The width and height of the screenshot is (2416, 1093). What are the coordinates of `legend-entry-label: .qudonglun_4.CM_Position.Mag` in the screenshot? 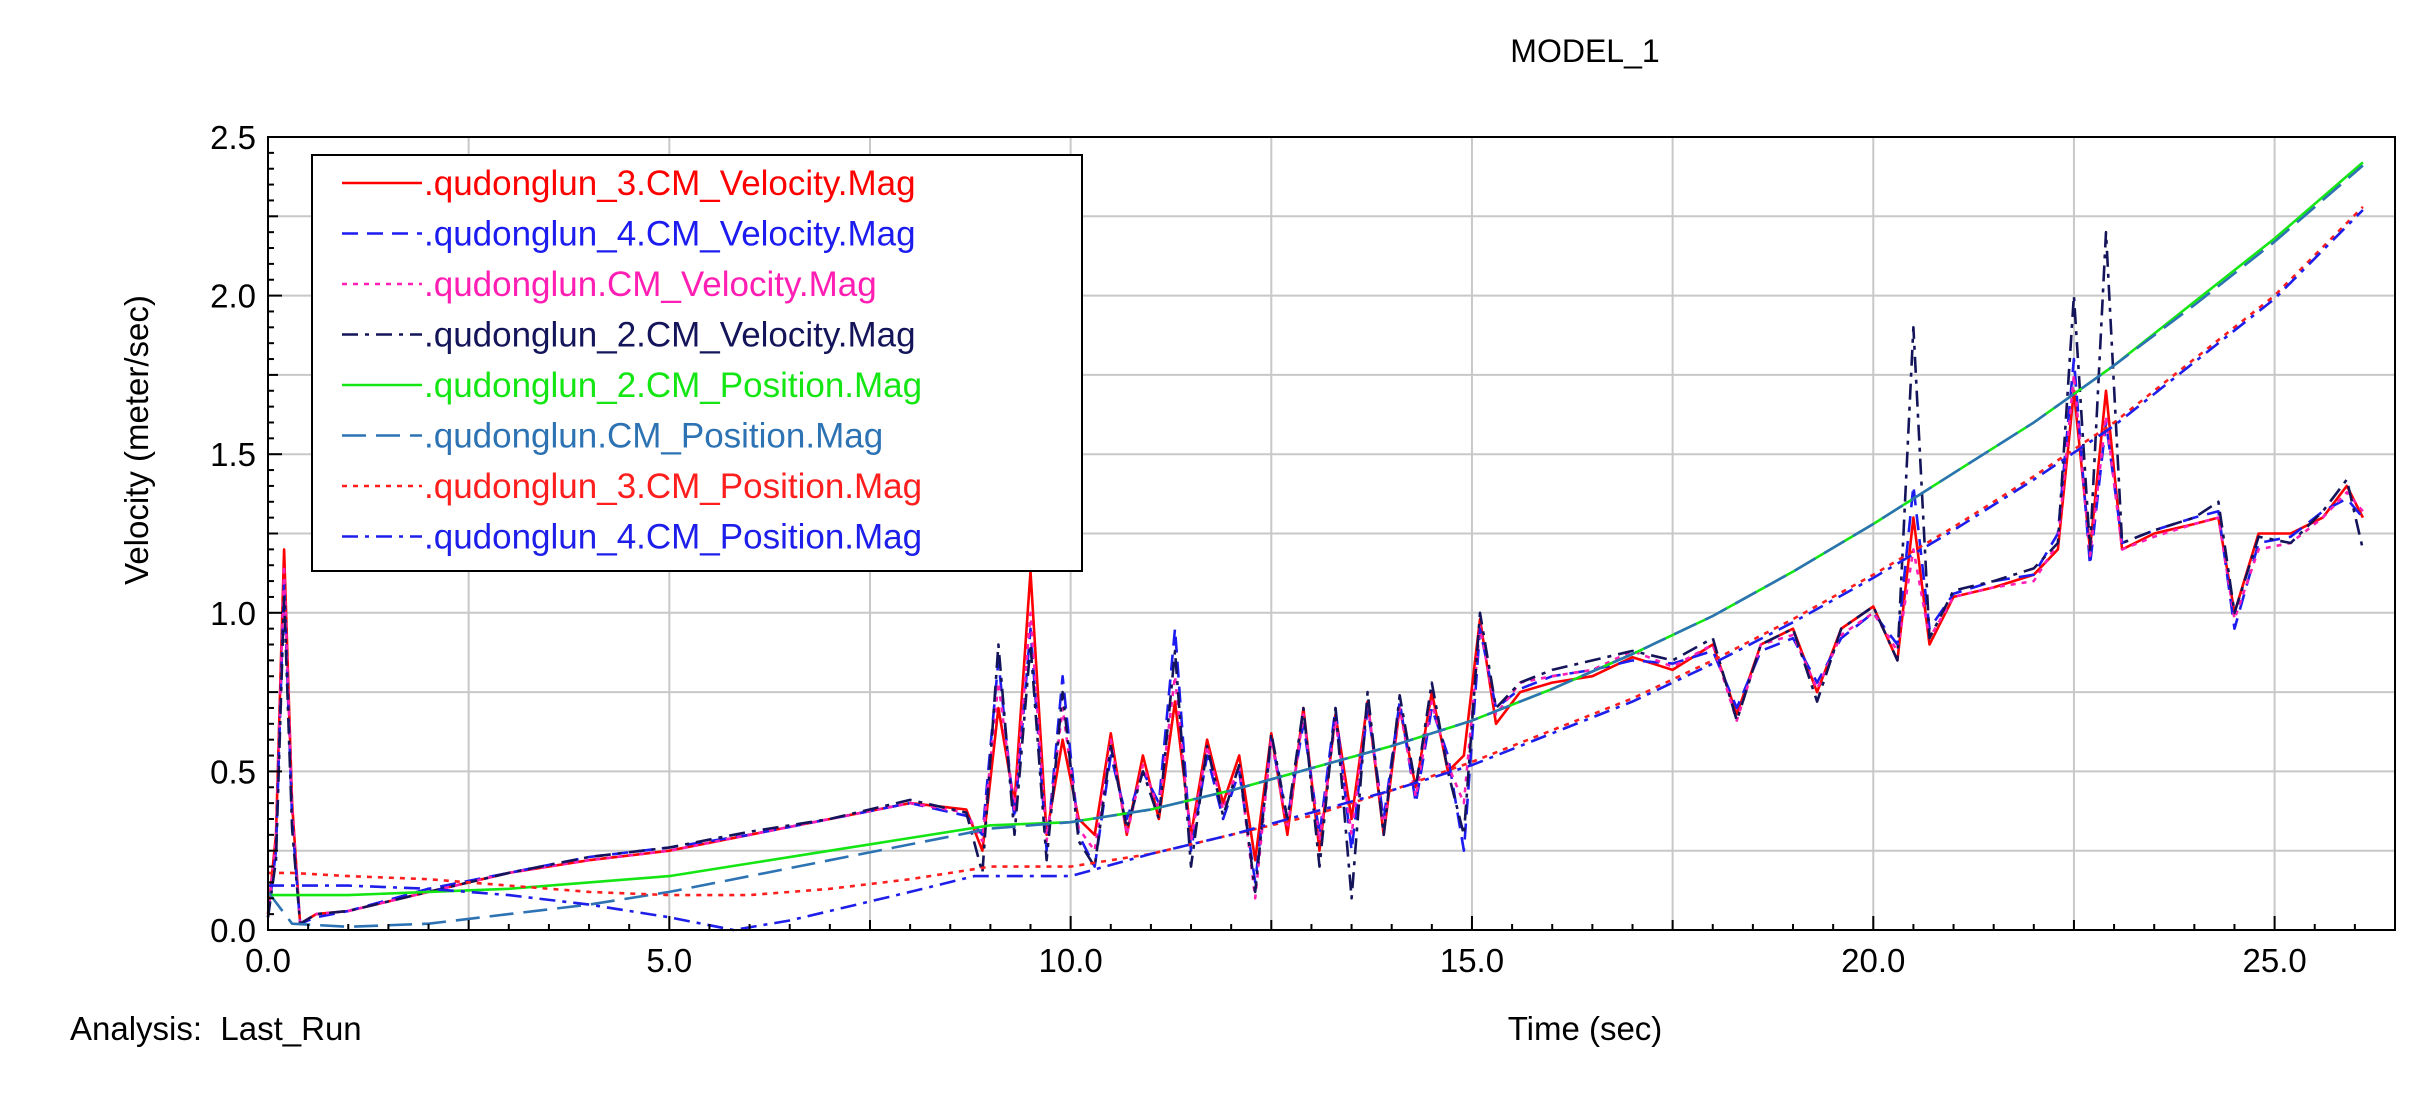 It's located at (673, 537).